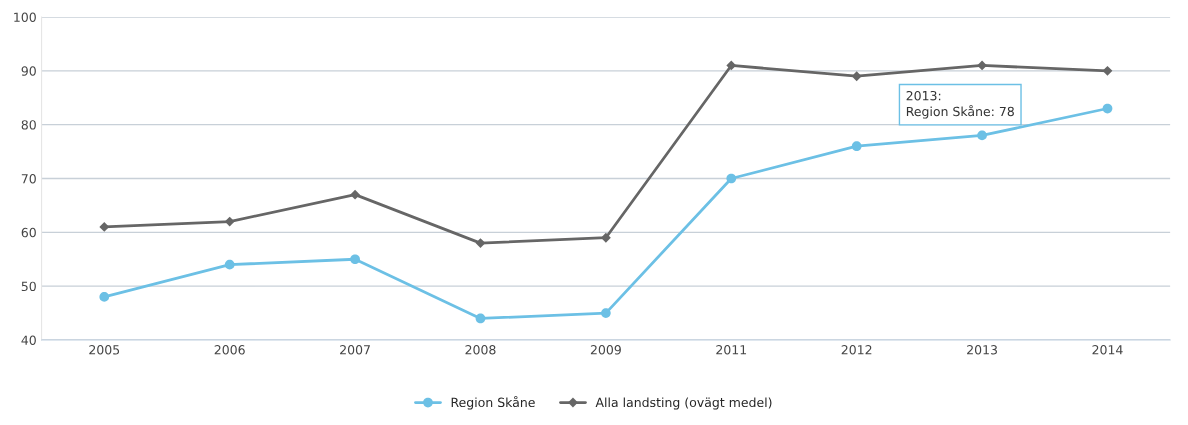 Image resolution: width=1188 pixels, height=425 pixels. What do you see at coordinates (493, 402) in the screenshot?
I see `legend-label: Region Skåne` at bounding box center [493, 402].